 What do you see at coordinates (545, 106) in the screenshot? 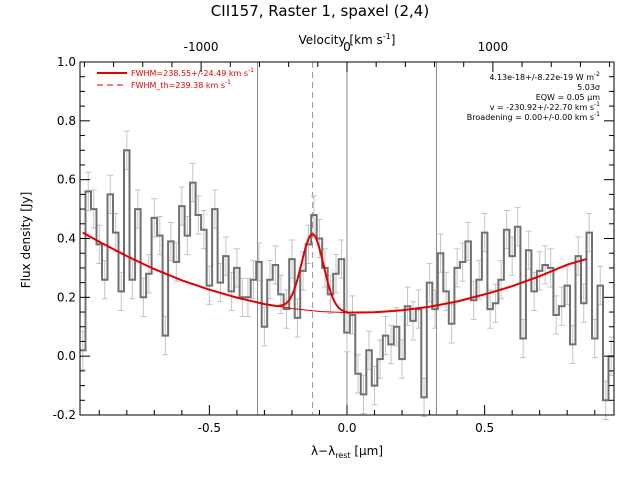
I see `annotation-line: v = -230.92+/-22.70 km s-1` at bounding box center [545, 106].